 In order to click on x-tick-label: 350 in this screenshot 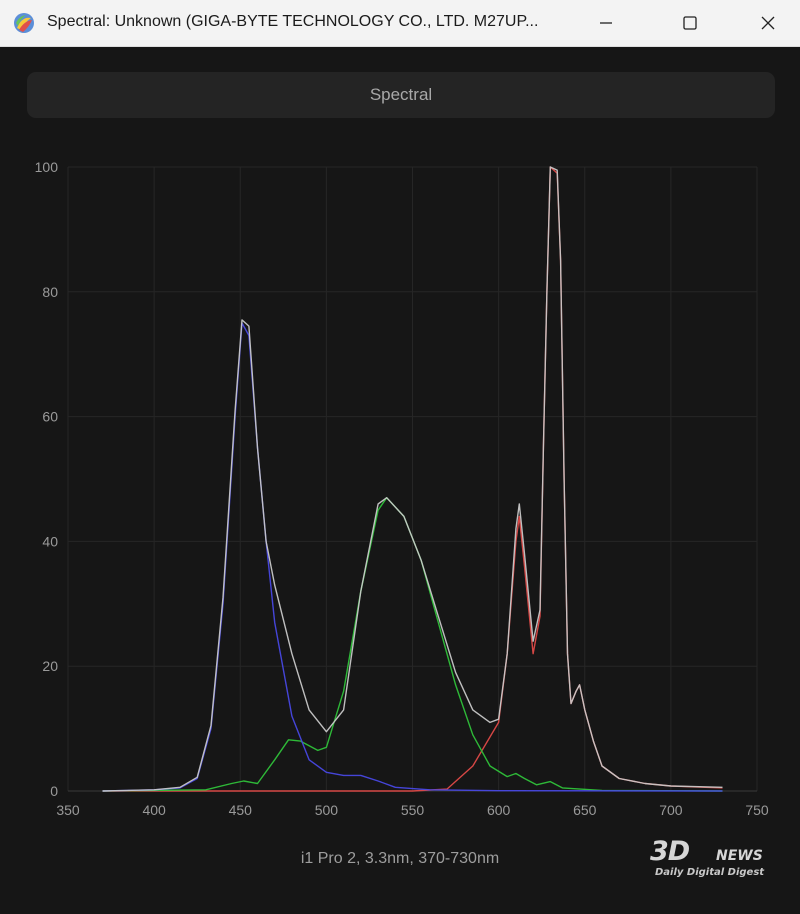, I will do `click(68, 810)`.